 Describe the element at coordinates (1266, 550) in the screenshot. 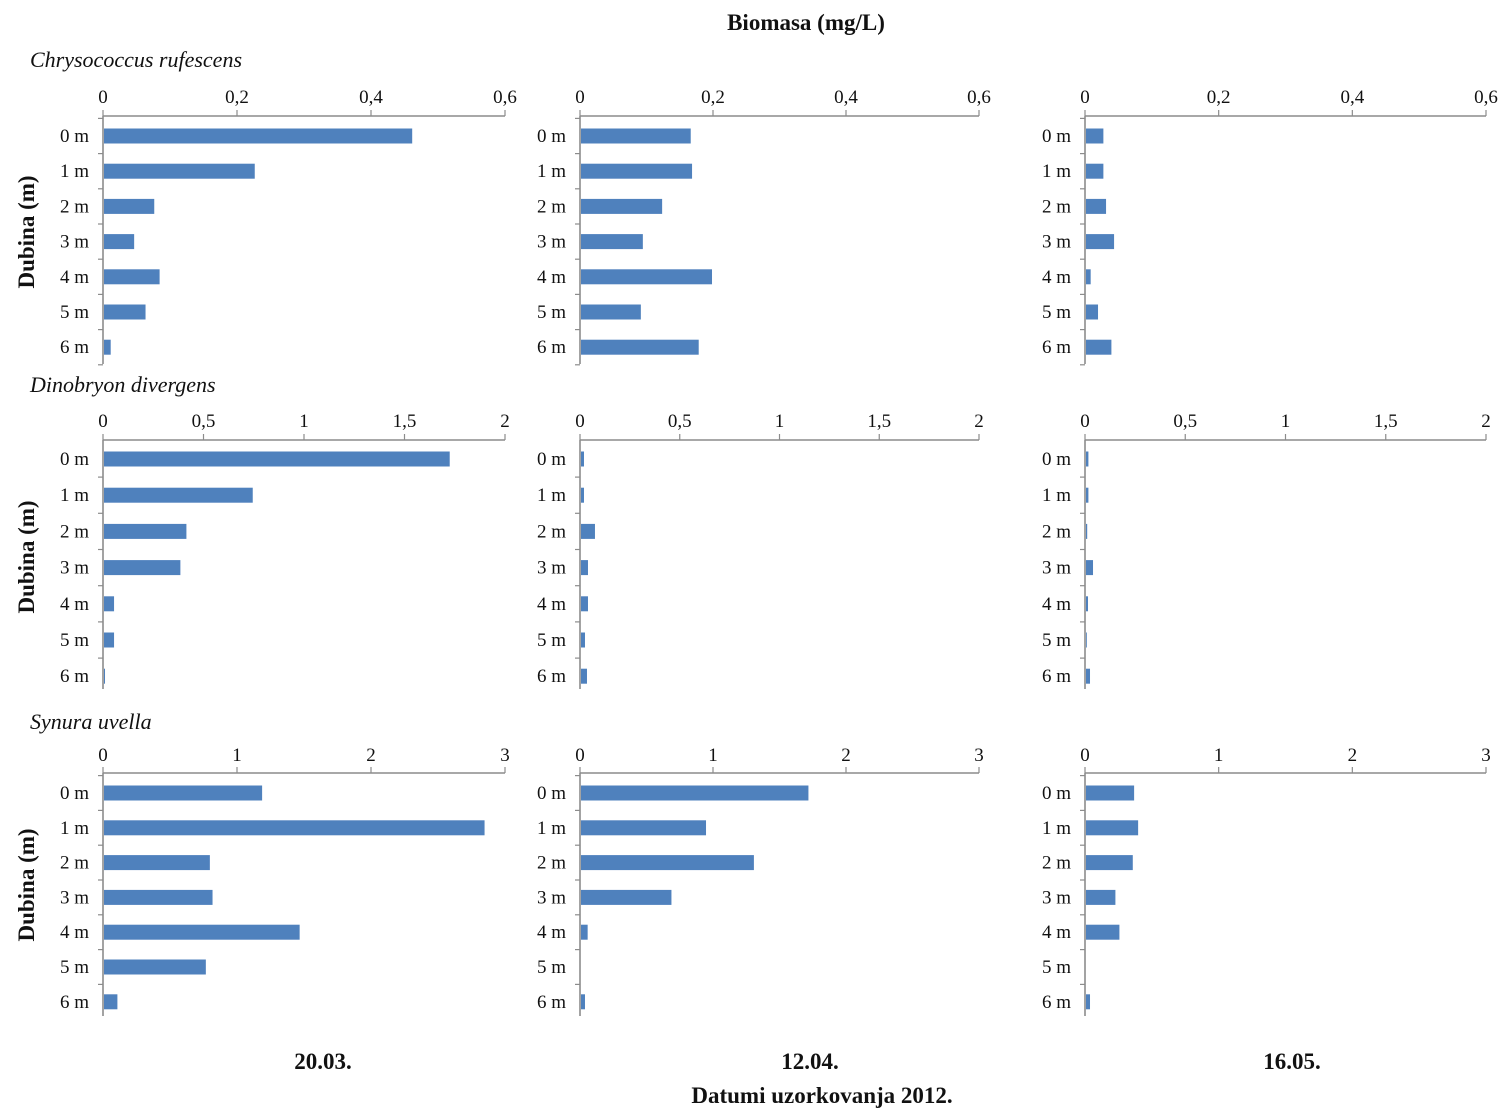

I see `panel-2-3: 0 0,5 1 1,5 2 0 m 1 m 2 m 3 m 4 m 5 m 6 m` at that location.